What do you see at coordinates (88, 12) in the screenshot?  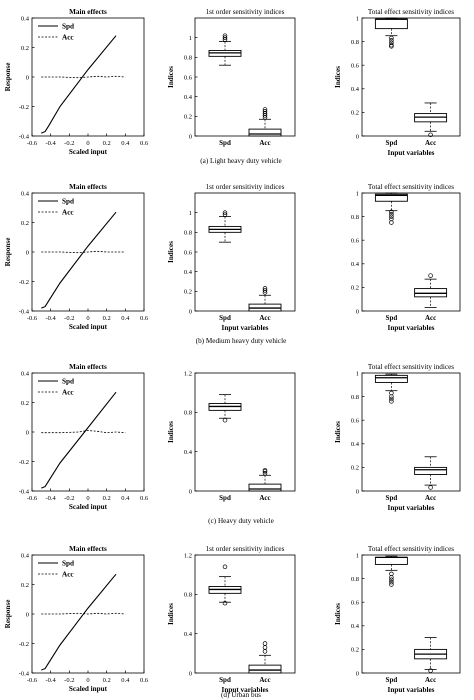 I see `chart-title: Main effects` at bounding box center [88, 12].